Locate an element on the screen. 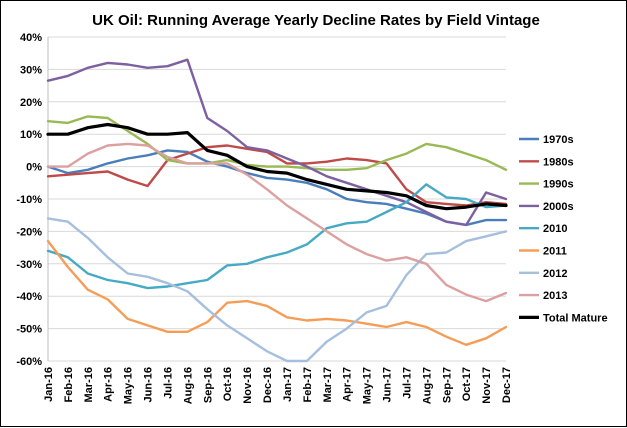 The height and width of the screenshot is (428, 627). series-line-1970s is located at coordinates (277, 188).